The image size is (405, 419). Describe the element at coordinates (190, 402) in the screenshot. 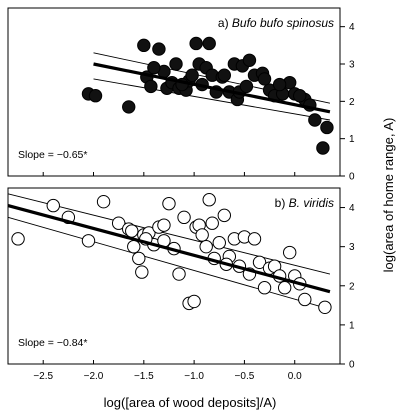

I see `x-axis-label: log([area of wood deposits]/A)` at that location.